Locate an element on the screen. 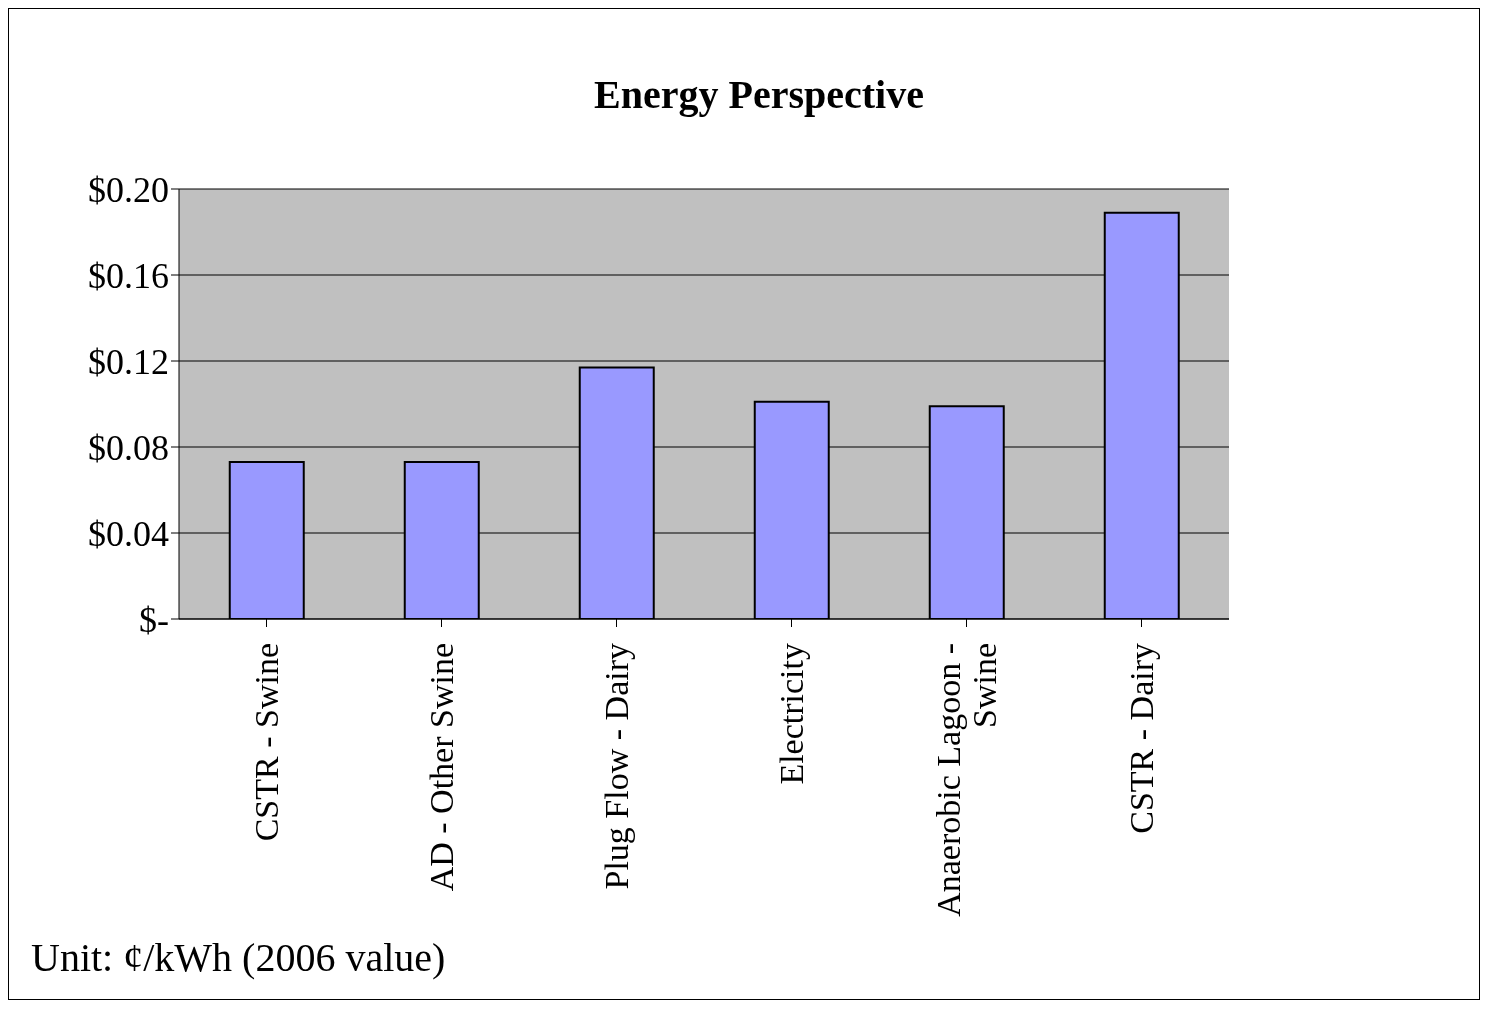 Image resolution: width=1495 pixels, height=1014 pixels. y-tick-label: $0.08 is located at coordinates (128, 447).